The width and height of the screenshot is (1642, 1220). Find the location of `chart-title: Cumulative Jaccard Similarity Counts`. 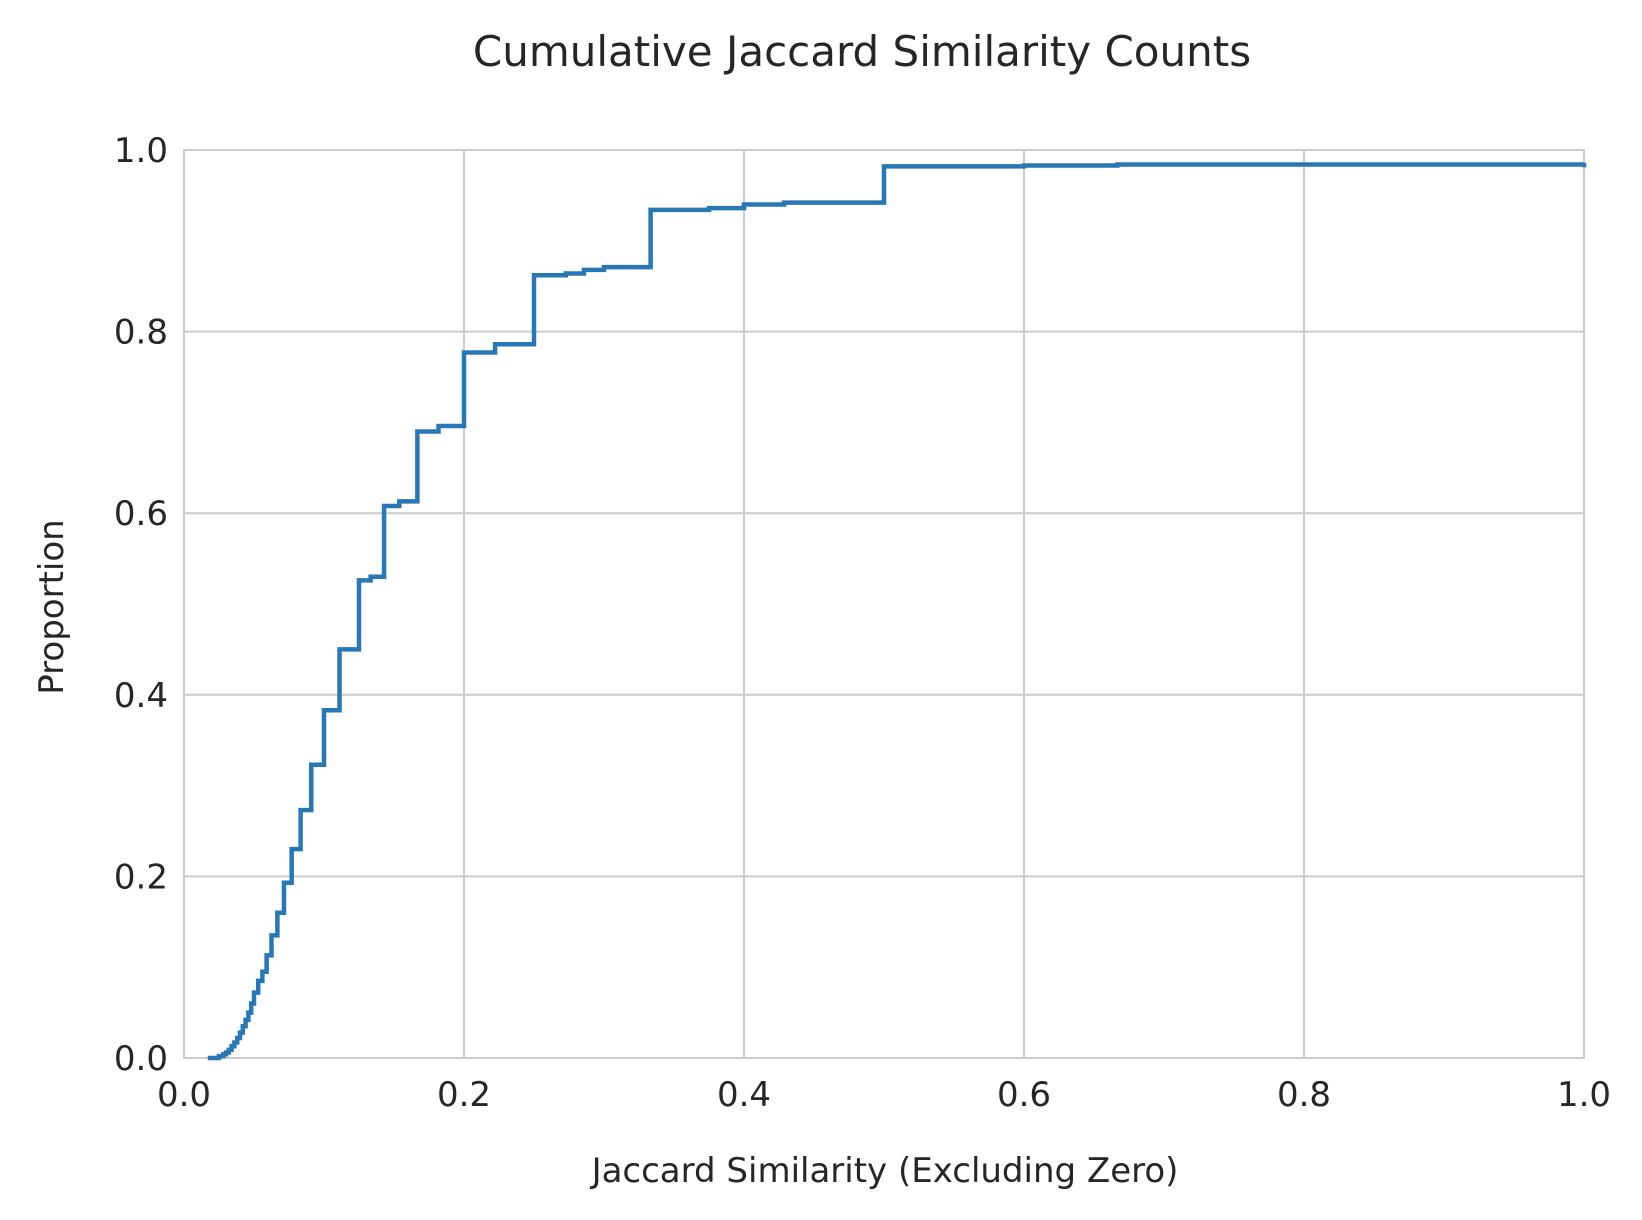

chart-title: Cumulative Jaccard Similarity Counts is located at coordinates (862, 51).